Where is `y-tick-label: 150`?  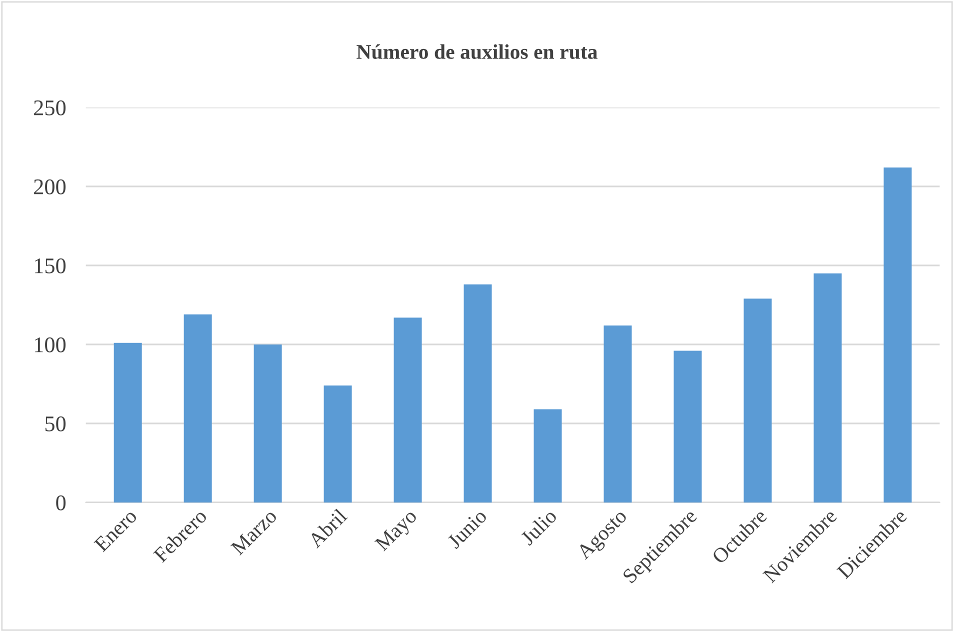 y-tick-label: 150 is located at coordinates (50, 266).